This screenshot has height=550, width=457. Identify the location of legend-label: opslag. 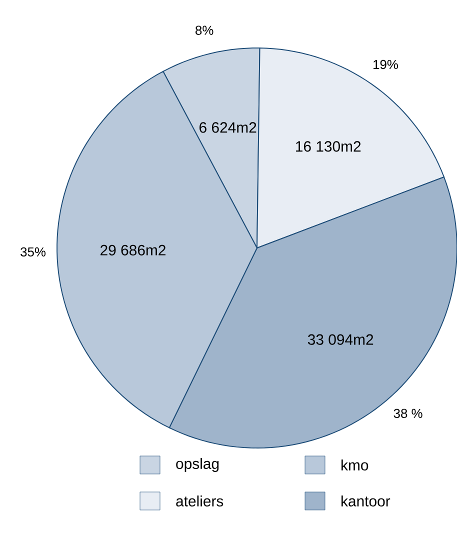
(197, 465).